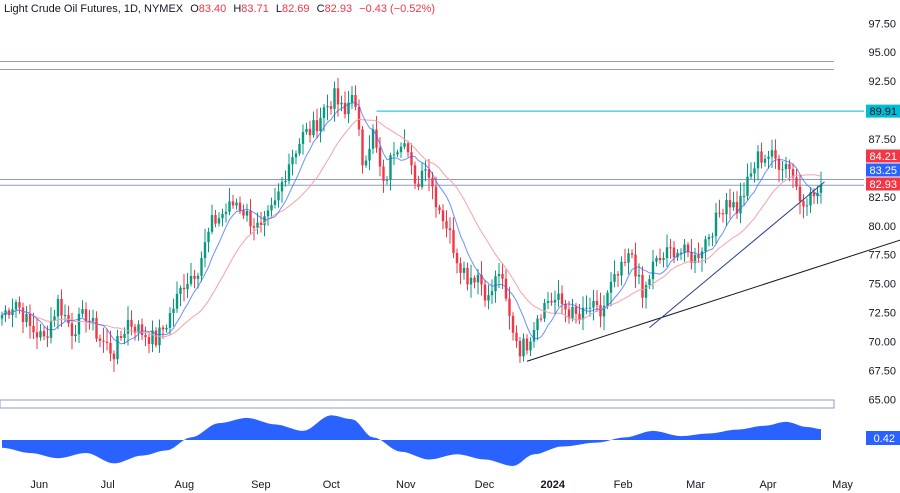 This screenshot has height=493, width=900. I want to click on low-label: L, so click(279, 9).